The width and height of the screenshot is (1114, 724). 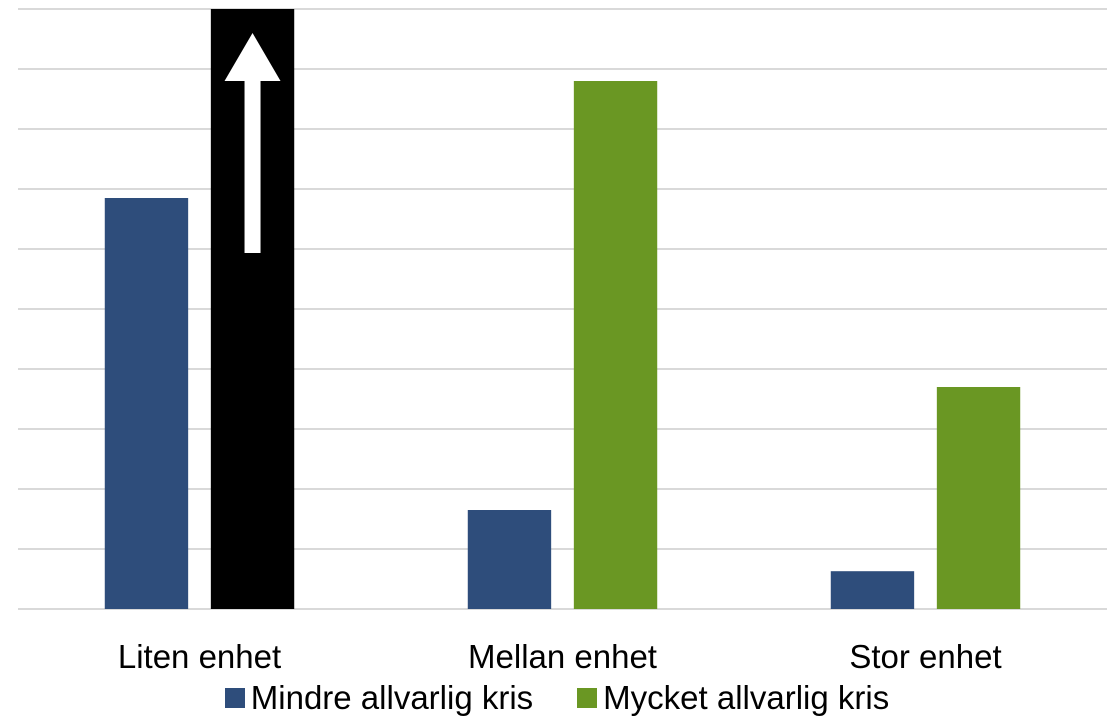 I want to click on category-label: Mellan enhet, so click(x=562, y=656).